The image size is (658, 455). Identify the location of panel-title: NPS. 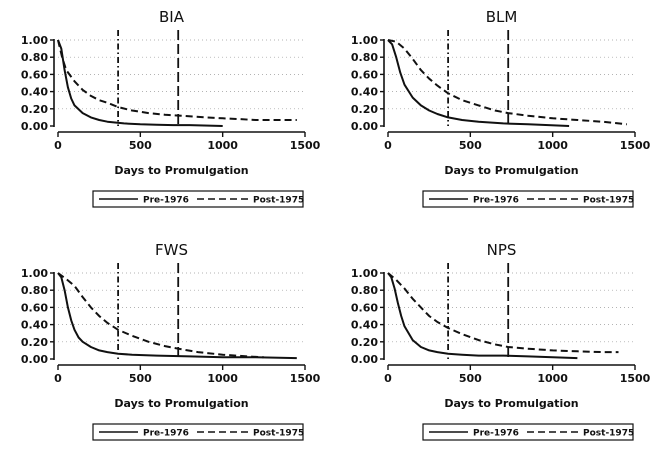
(502, 250).